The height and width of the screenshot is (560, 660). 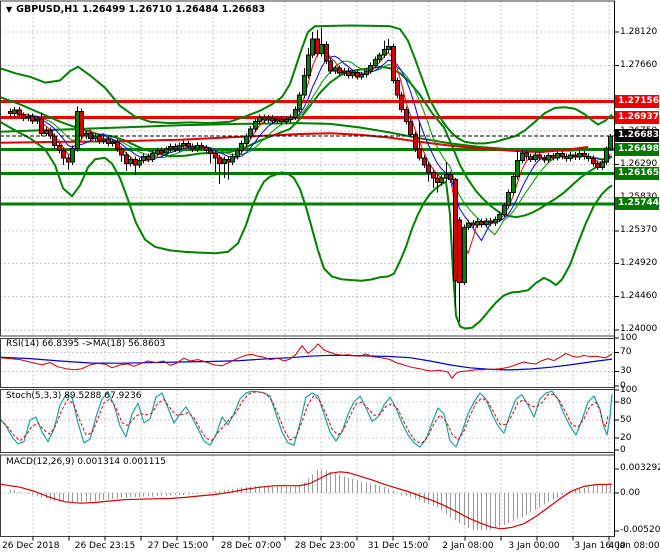 I want to click on price-badge: 1.25744, so click(x=637, y=204).